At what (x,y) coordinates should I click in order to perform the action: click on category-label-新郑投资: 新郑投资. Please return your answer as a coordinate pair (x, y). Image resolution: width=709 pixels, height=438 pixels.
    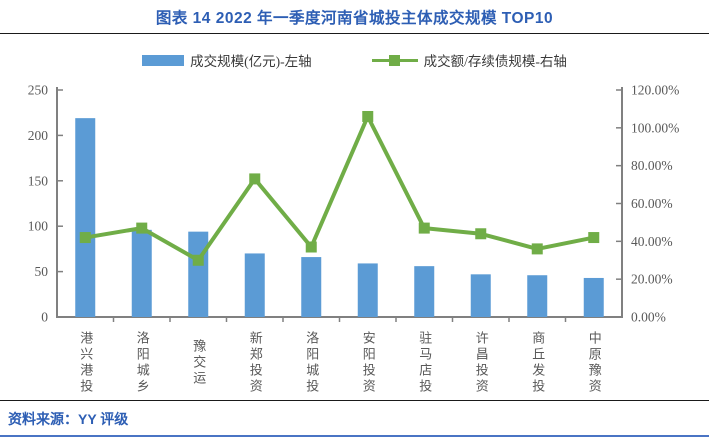
    Looking at the image, I should click on (255, 363).